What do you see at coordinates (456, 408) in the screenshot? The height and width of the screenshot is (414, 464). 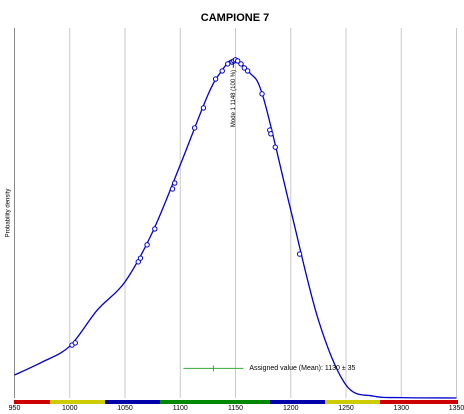 I see `x-tick-label: 1350` at bounding box center [456, 408].